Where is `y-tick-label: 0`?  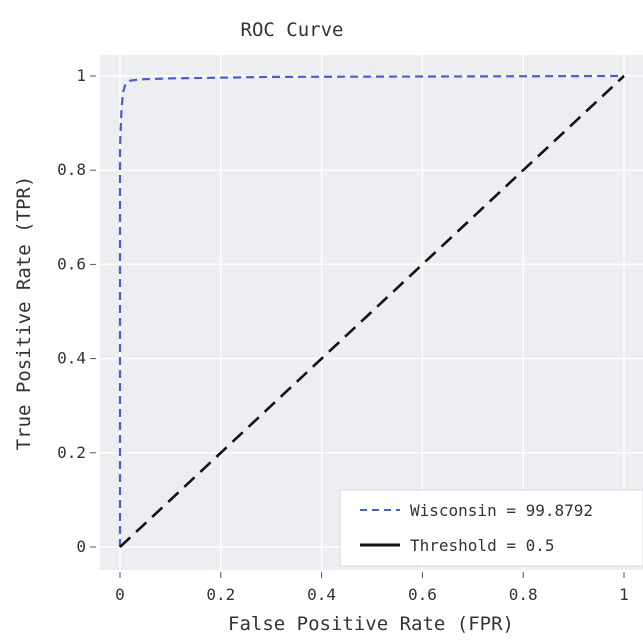
y-tick-label: 0 is located at coordinates (81, 546).